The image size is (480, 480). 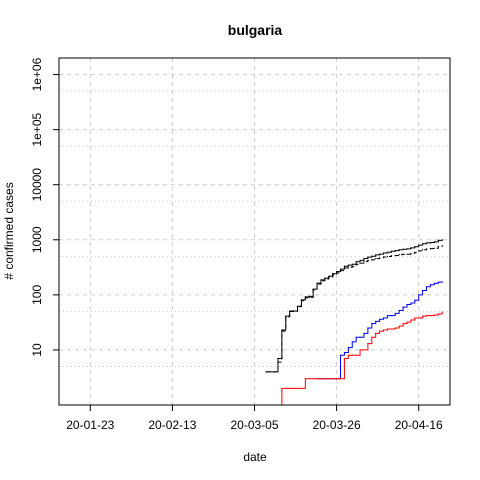 I want to click on chart-title: bulgaria, so click(x=255, y=30).